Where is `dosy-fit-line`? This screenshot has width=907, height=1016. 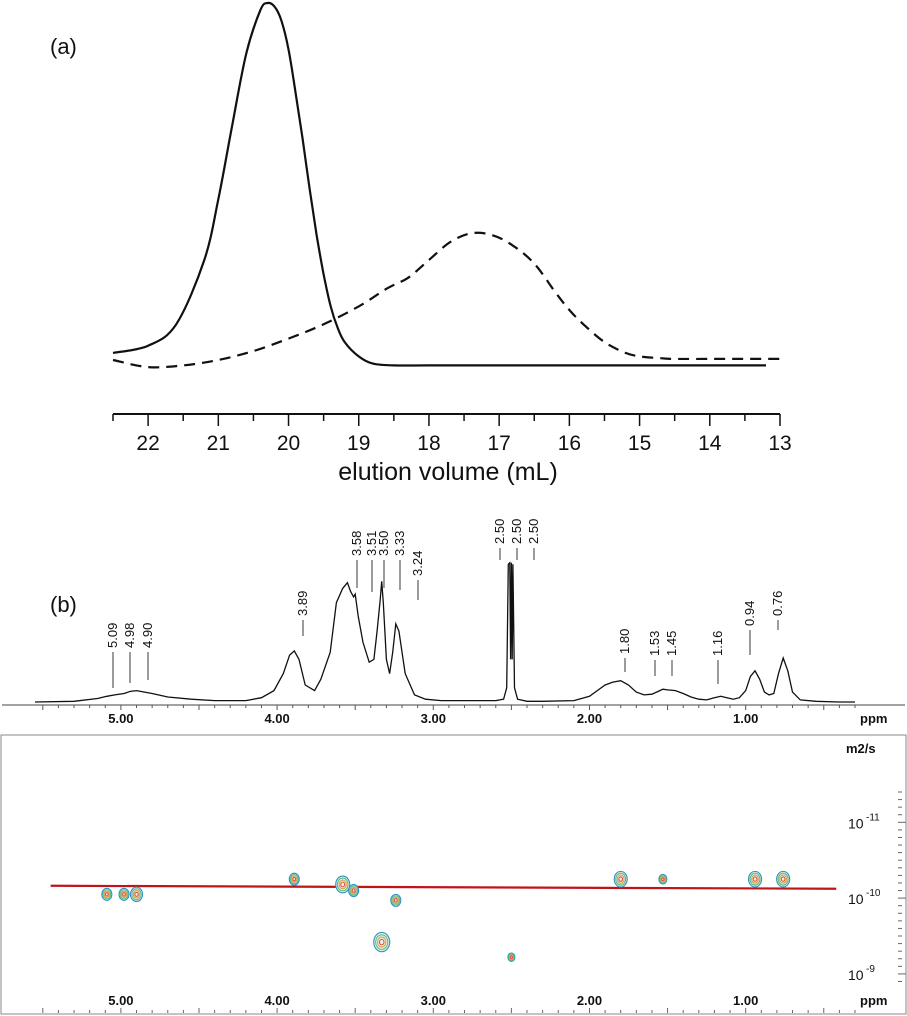 dosy-fit-line is located at coordinates (443, 887).